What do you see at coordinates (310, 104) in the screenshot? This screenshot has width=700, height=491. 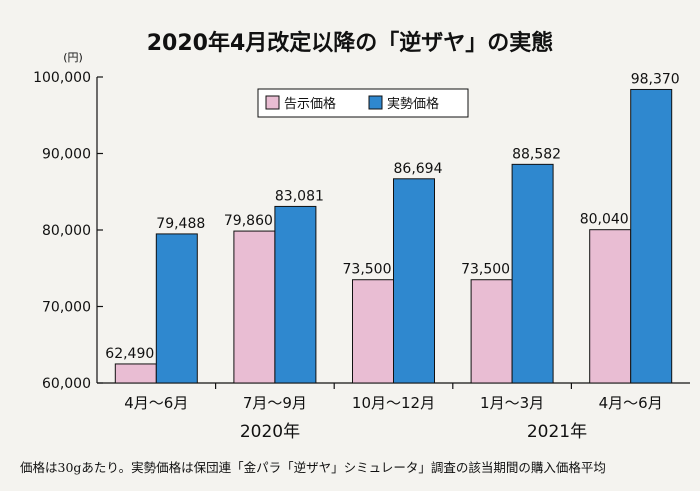 I see `legend-label-notified: 告示価格` at bounding box center [310, 104].